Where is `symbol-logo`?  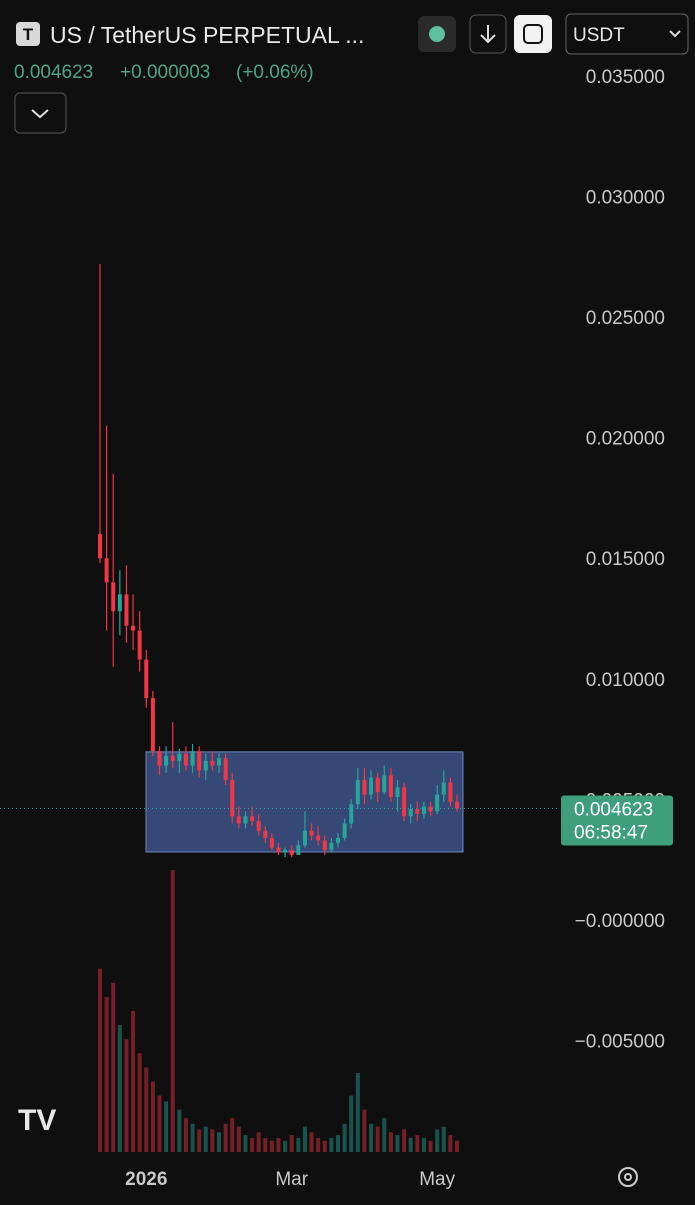
symbol-logo is located at coordinates (28, 34).